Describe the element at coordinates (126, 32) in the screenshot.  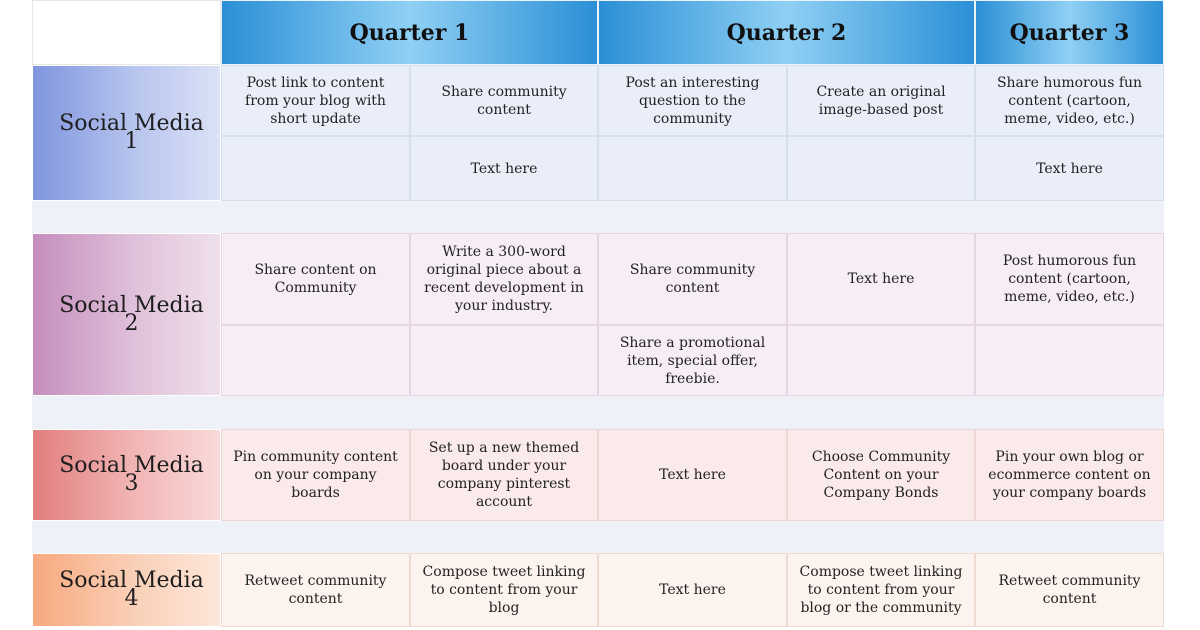
I see `corner-cell` at that location.